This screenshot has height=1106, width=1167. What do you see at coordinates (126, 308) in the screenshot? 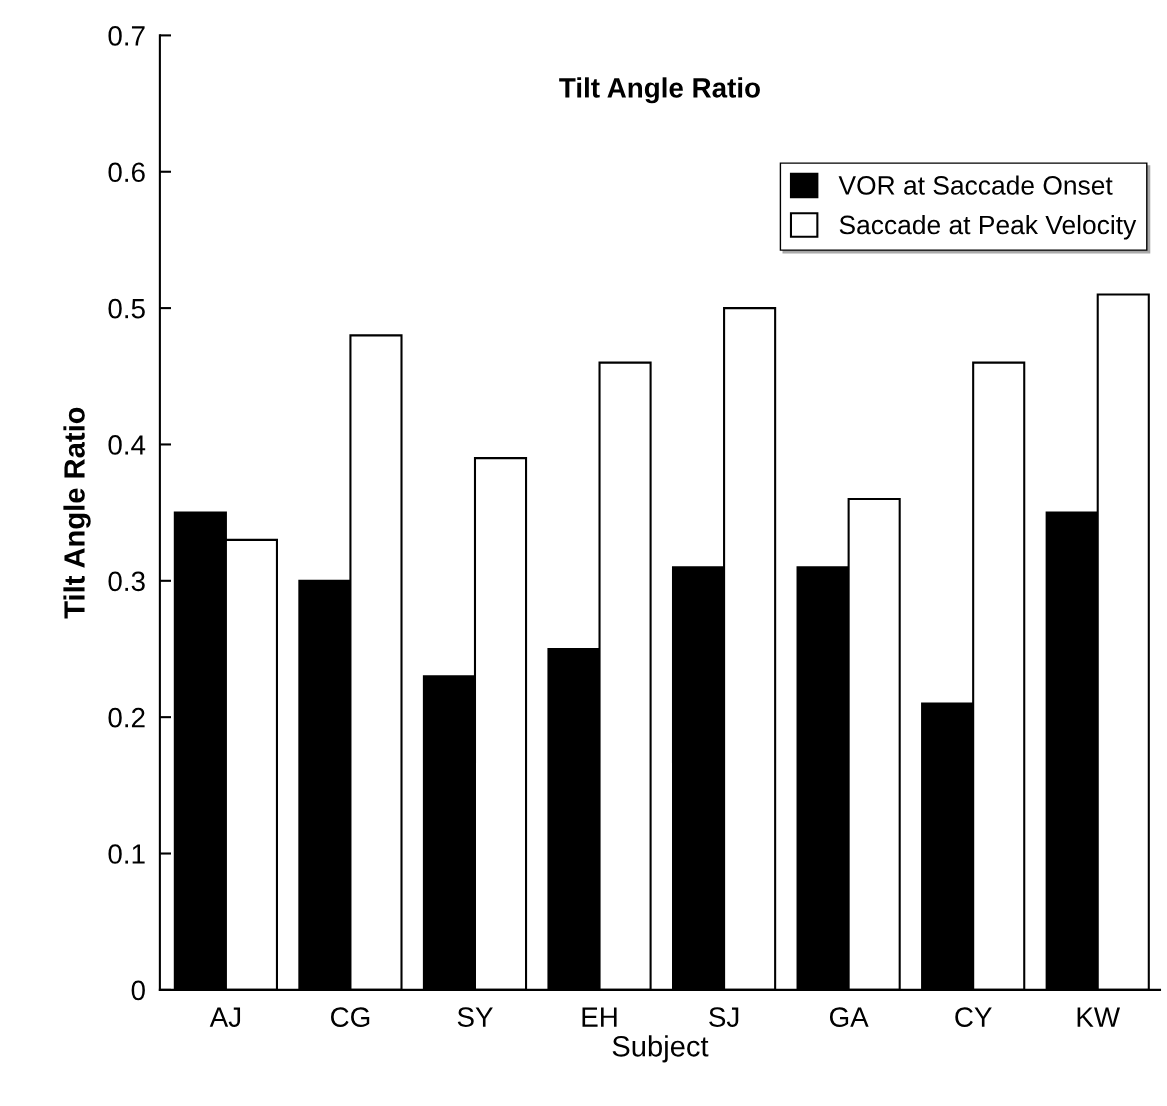
I see `y-tick-label: 0.5` at bounding box center [126, 308].